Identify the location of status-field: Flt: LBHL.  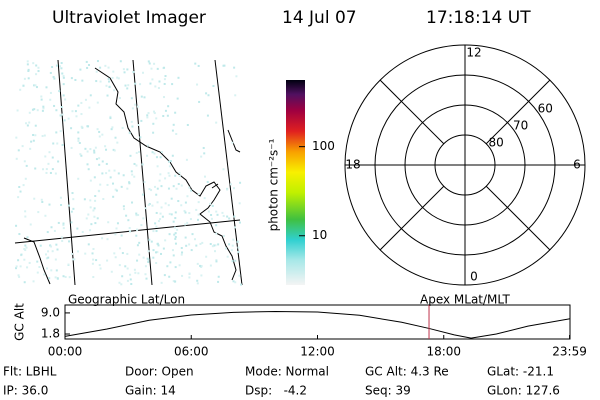
(30, 372).